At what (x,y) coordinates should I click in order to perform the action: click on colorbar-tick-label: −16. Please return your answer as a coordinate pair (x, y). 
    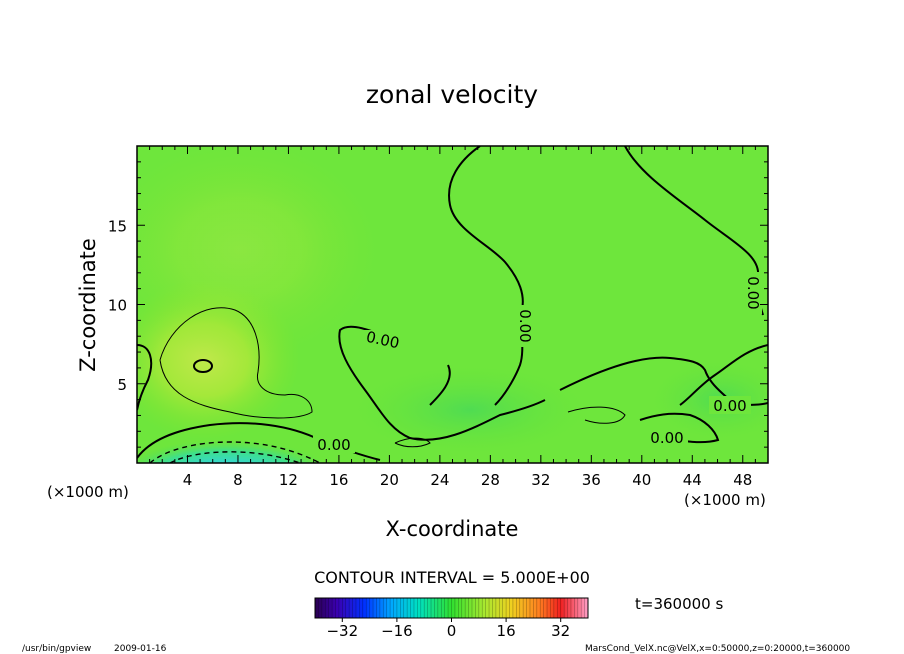
    Looking at the image, I should click on (397, 631).